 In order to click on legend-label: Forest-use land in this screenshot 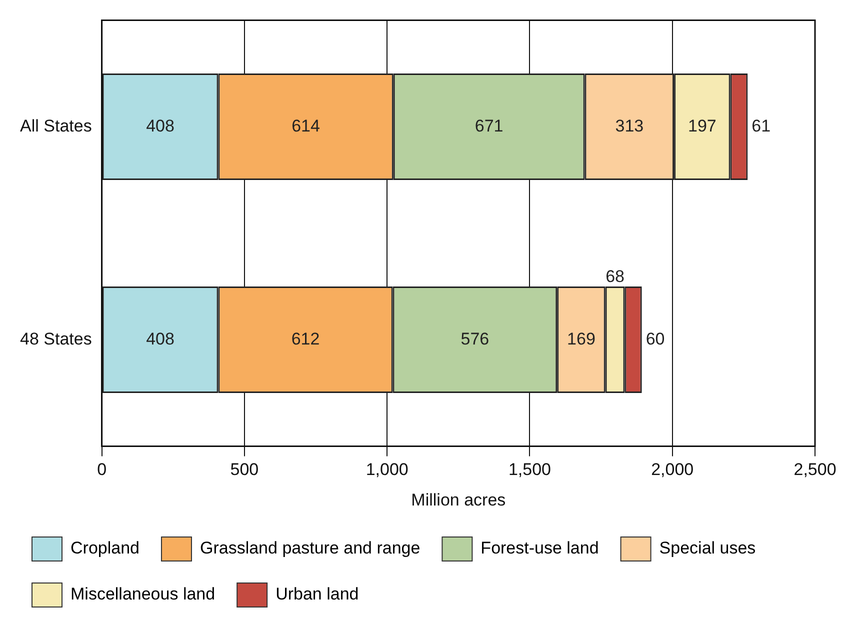, I will do `click(539, 548)`.